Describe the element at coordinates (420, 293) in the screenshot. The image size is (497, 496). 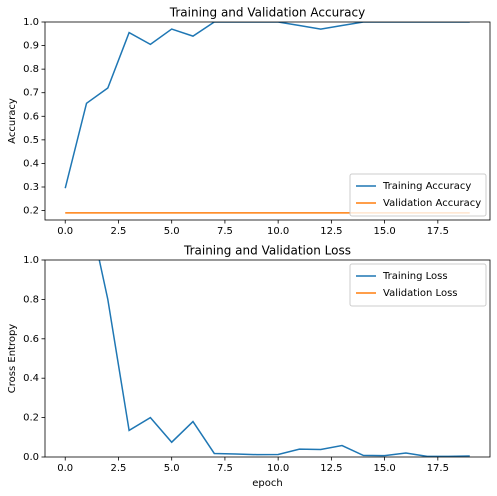
I see `legend-label: Validation Loss` at that location.